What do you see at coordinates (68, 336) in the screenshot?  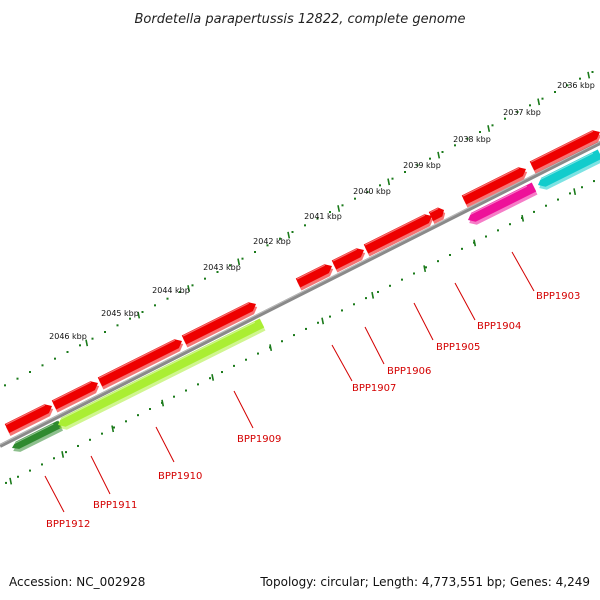 I see `ruler-label: 2046 kbp` at bounding box center [68, 336].